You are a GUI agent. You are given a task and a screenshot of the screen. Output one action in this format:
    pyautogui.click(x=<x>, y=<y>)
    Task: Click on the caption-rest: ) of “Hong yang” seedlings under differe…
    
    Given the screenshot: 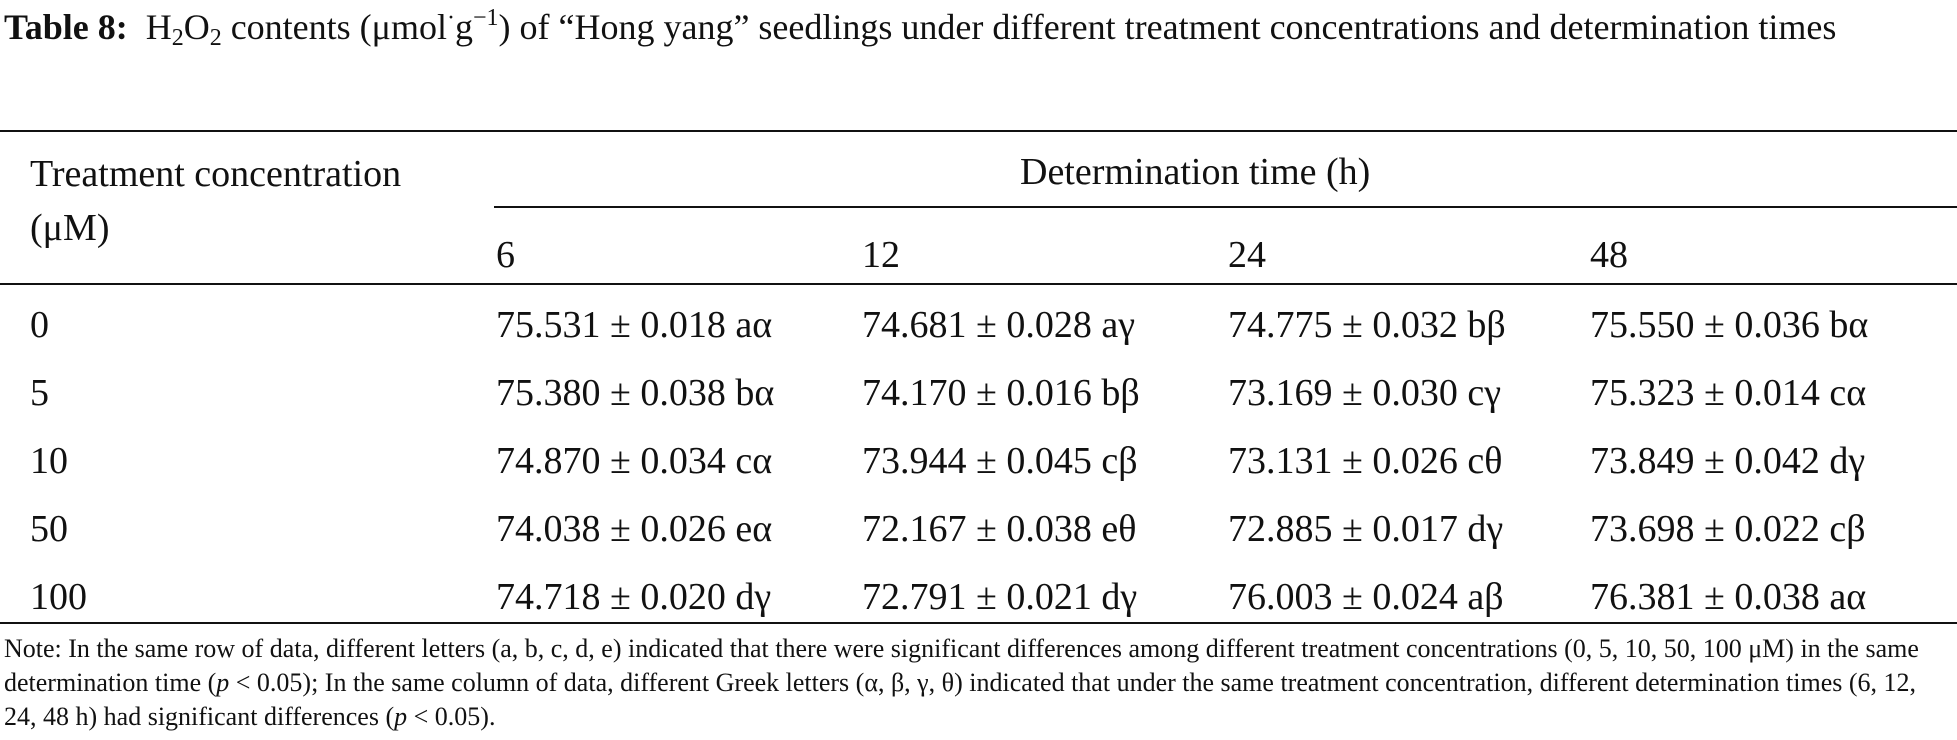 What is the action you would take?
    pyautogui.click(x=1167, y=27)
    